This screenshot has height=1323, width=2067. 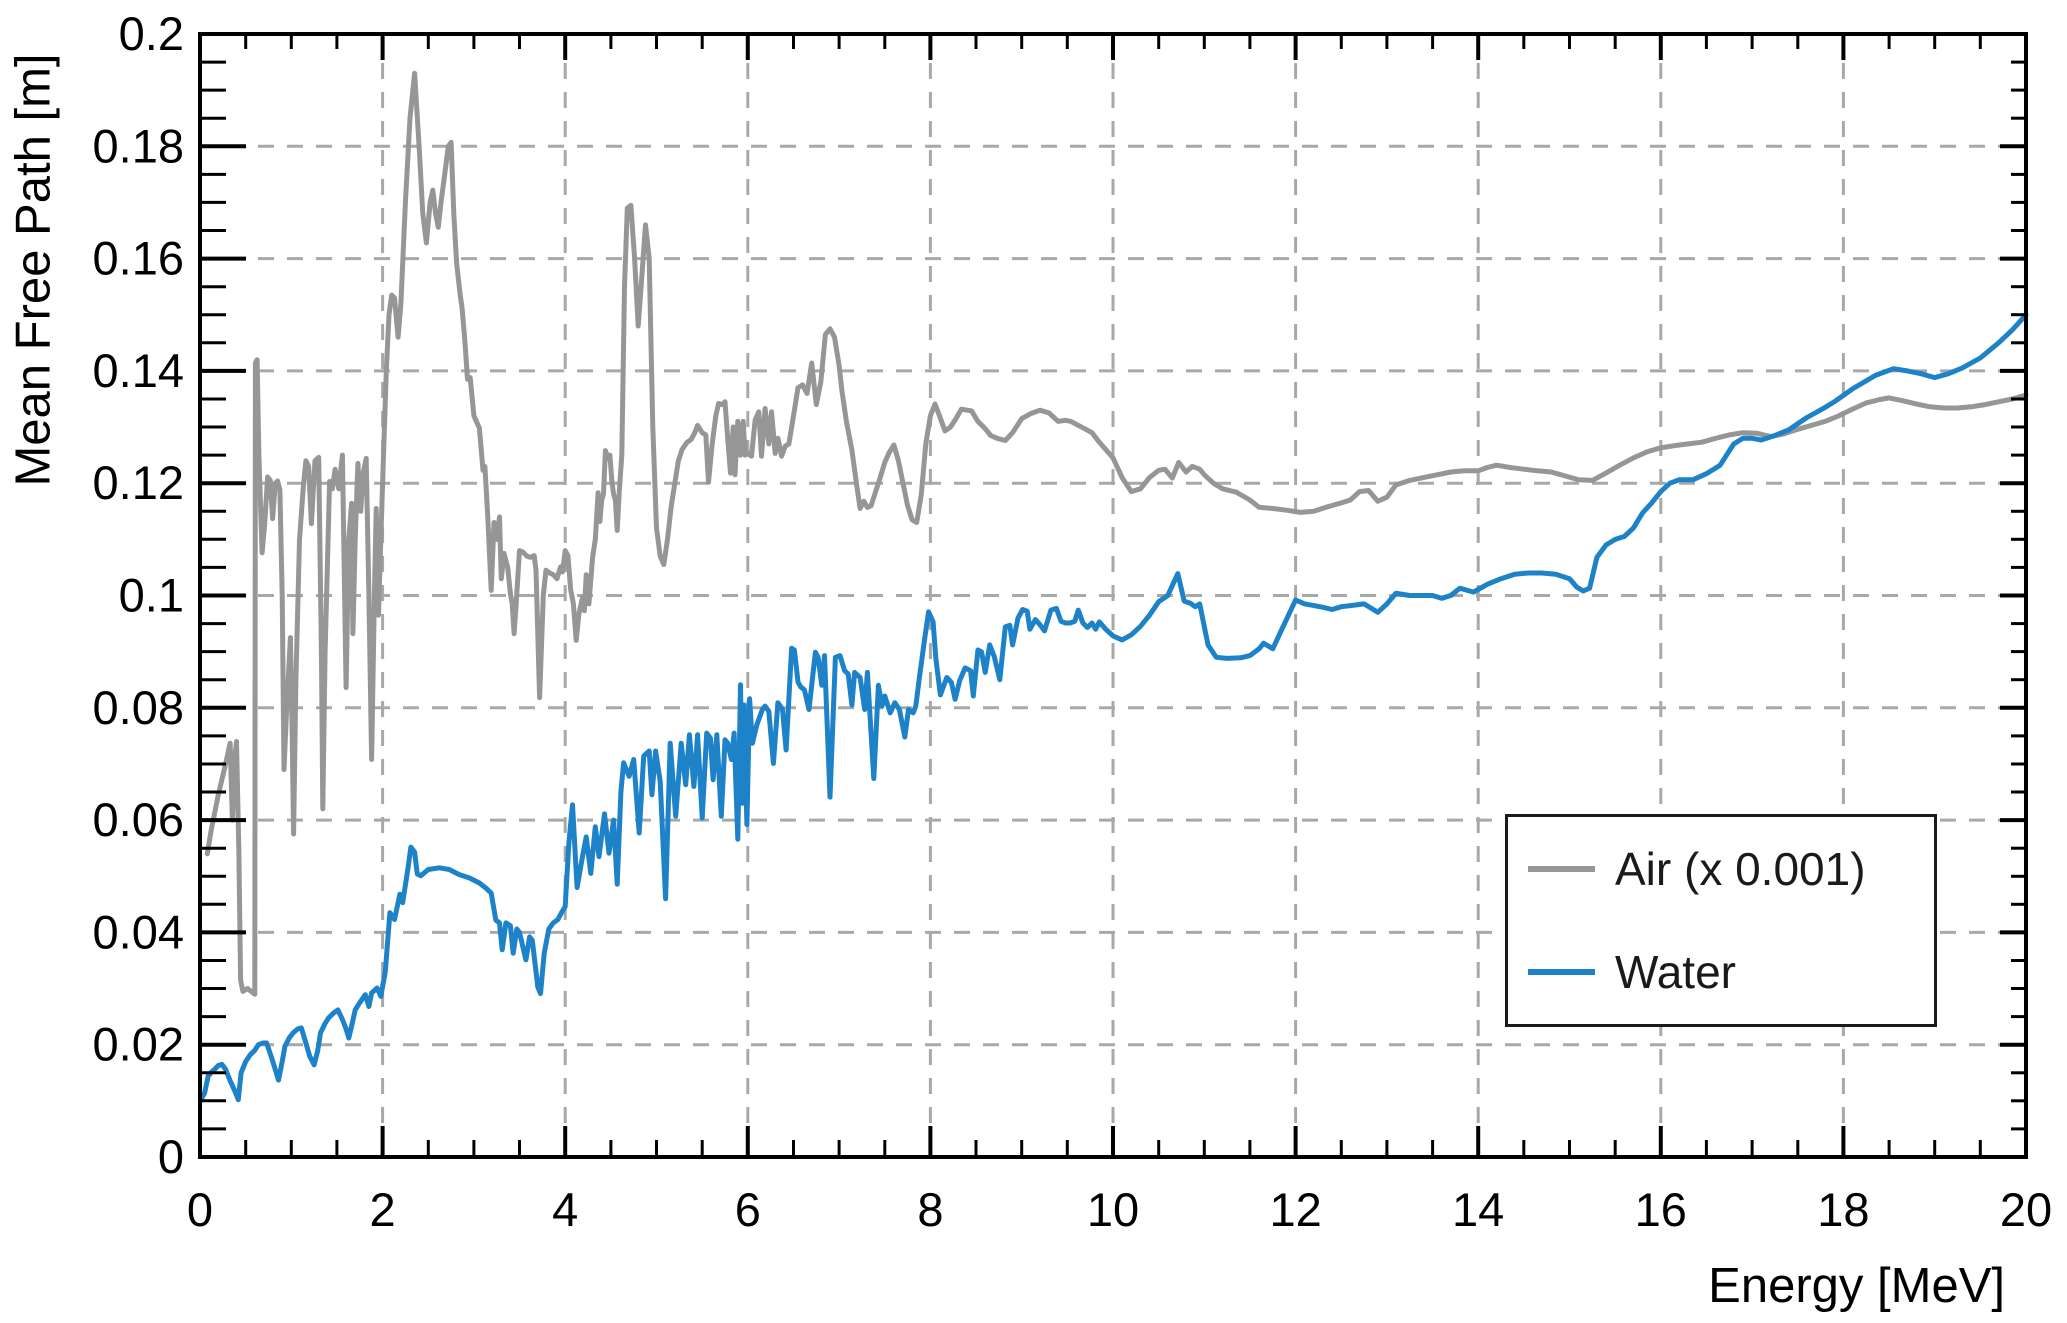 What do you see at coordinates (138, 482) in the screenshot?
I see `svg-text: 0.12` at bounding box center [138, 482].